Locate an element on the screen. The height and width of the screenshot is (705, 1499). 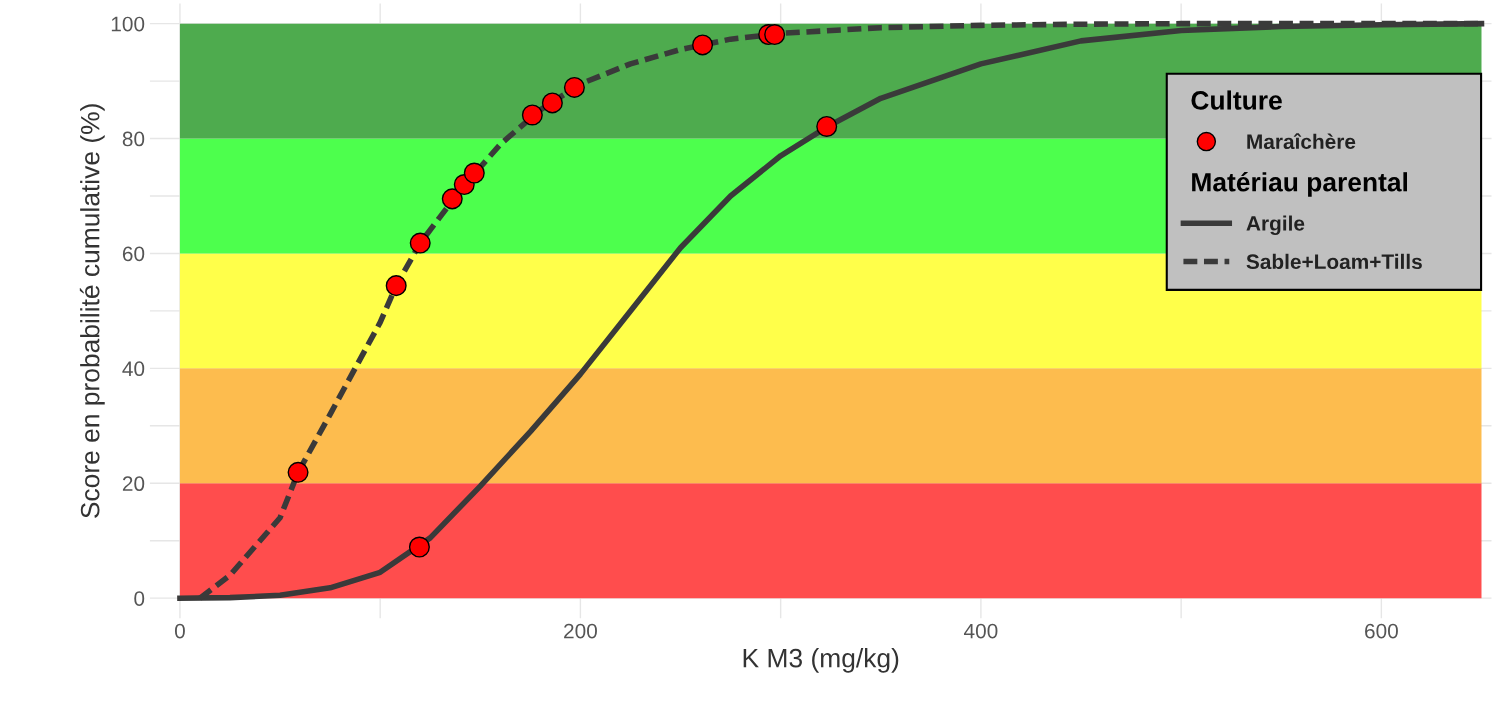
y-tick-label: 40 is located at coordinates (133, 369).